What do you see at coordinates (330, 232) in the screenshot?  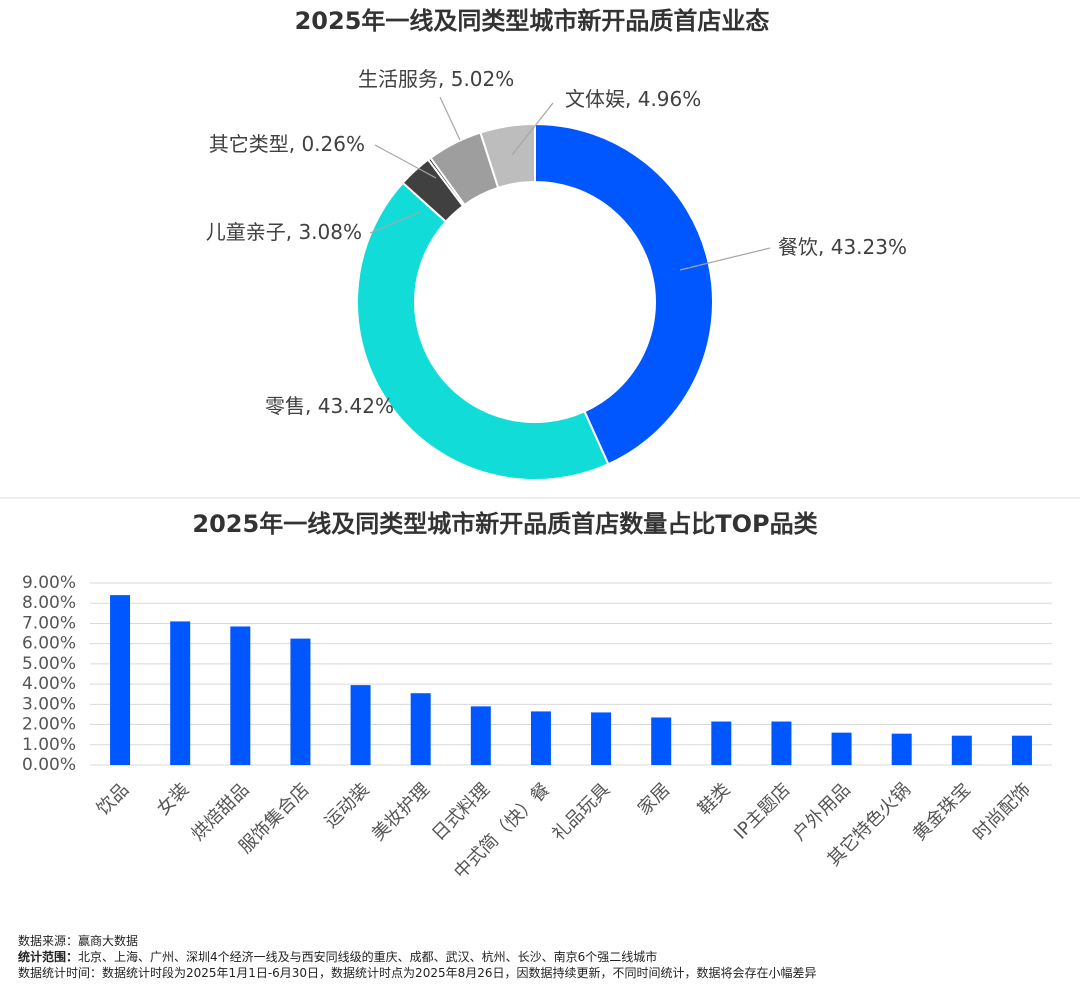 I see `slice-value: 3.08%` at bounding box center [330, 232].